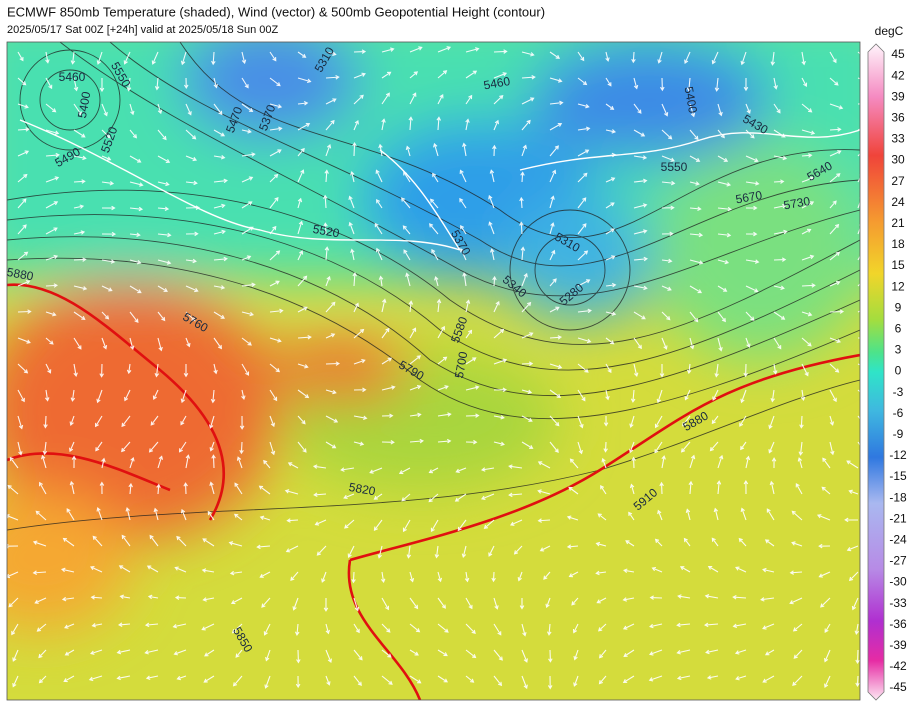 The image size is (920, 713). Describe the element at coordinates (876, 372) in the screenshot. I see `colorbar` at that location.